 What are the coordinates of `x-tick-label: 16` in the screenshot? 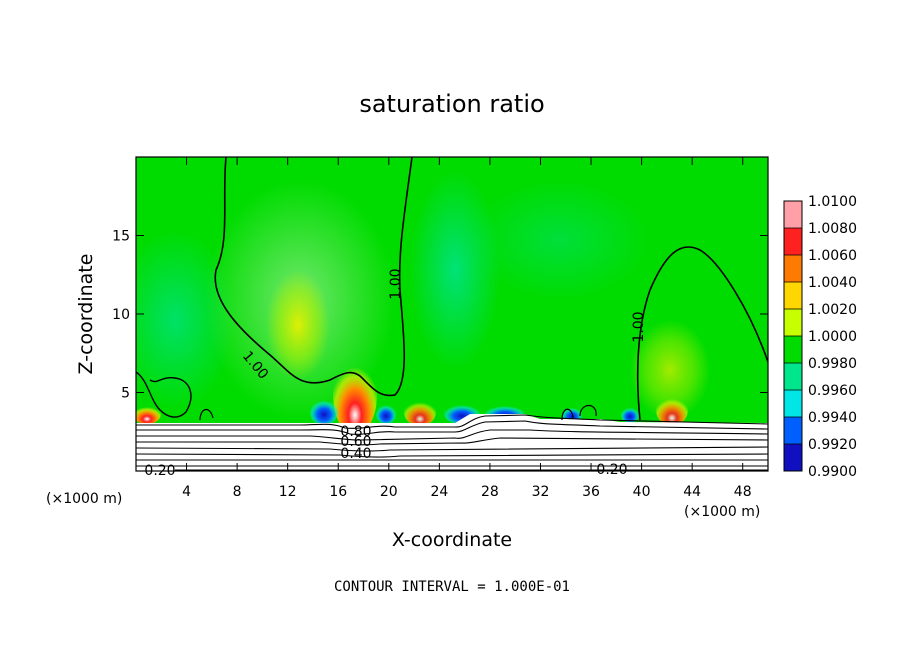 It's located at (338, 492).